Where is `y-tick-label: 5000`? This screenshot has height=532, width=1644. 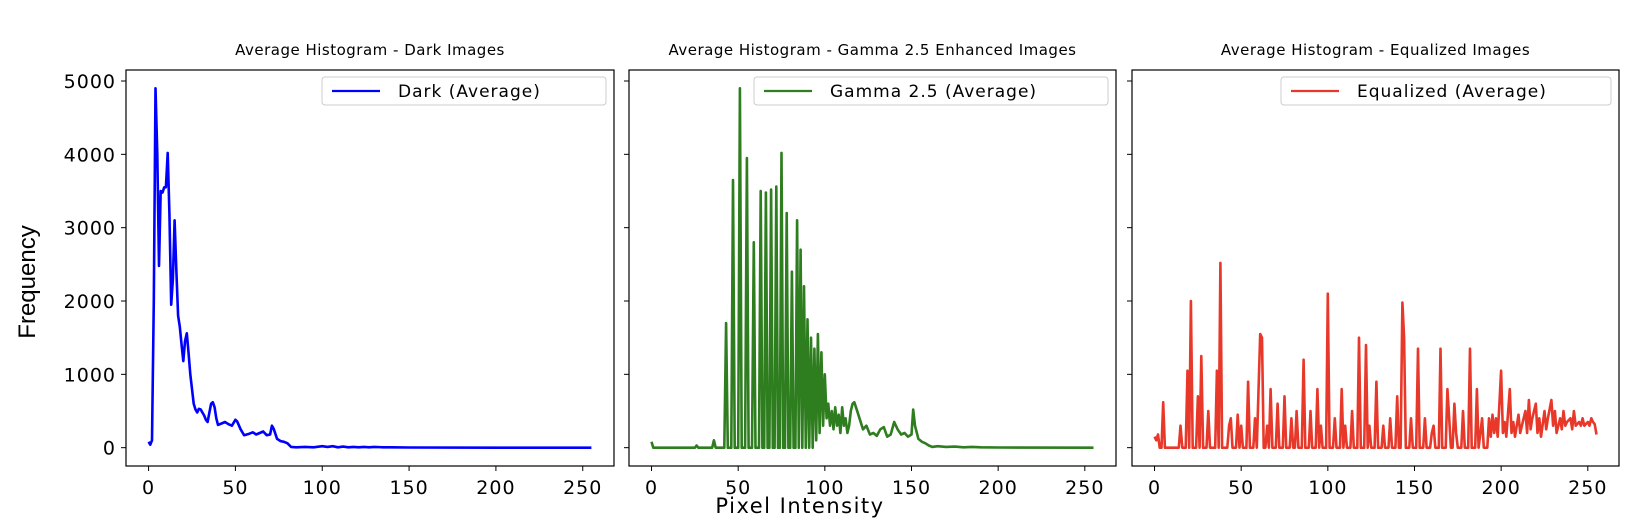 y-tick-label: 5000 is located at coordinates (90, 82).